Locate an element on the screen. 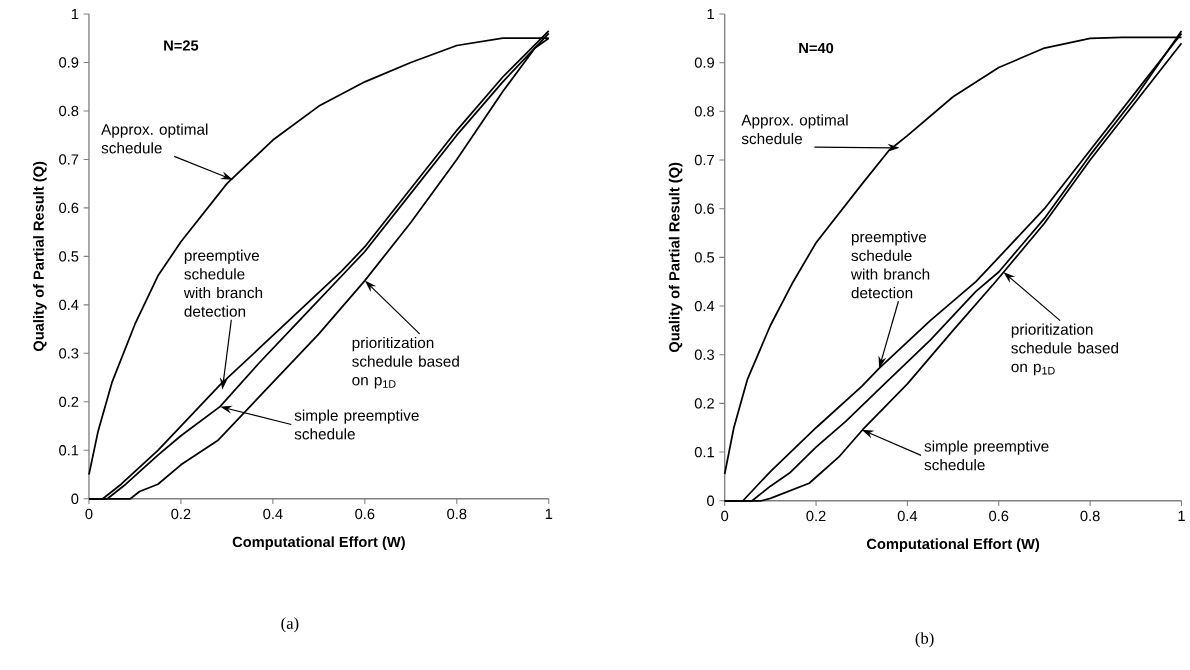 The height and width of the screenshot is (670, 1190). text: (b) is located at coordinates (924, 640).